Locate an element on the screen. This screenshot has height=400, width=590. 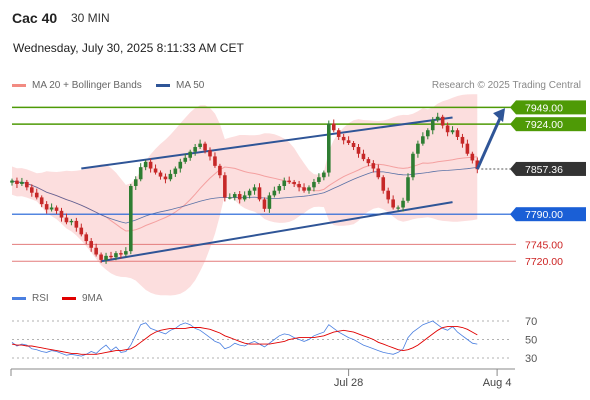
rsi-ma-legend-label: 9MA is located at coordinates (92, 298).